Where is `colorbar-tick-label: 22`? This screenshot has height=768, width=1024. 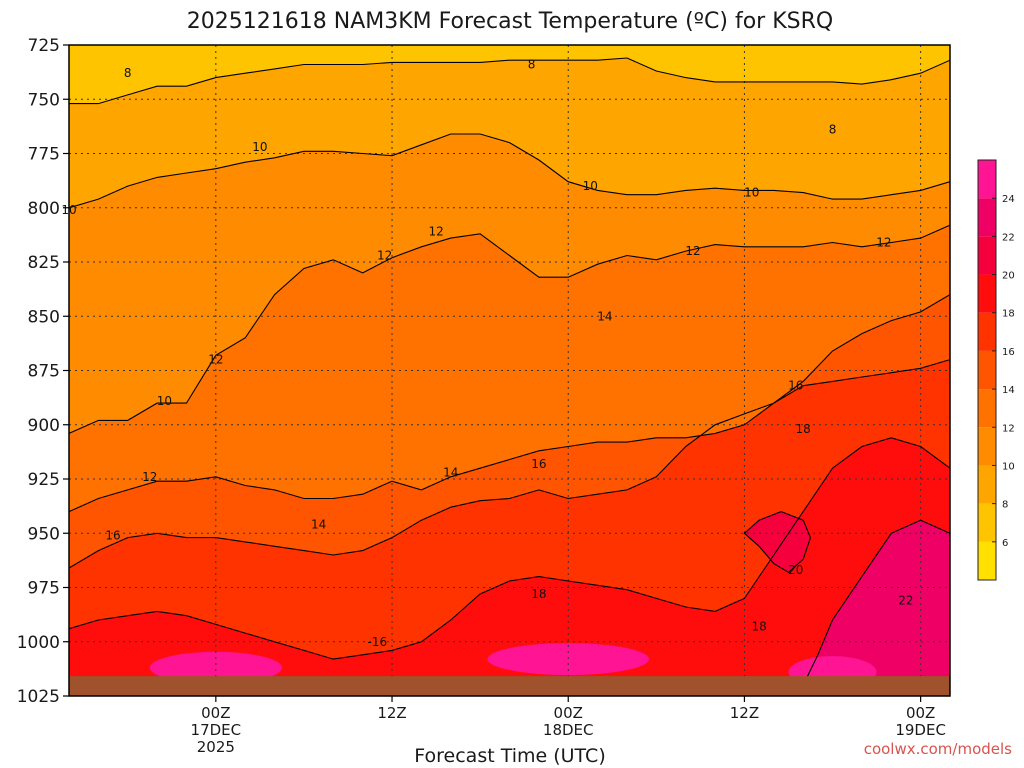 colorbar-tick-label: 22 is located at coordinates (1008, 237).